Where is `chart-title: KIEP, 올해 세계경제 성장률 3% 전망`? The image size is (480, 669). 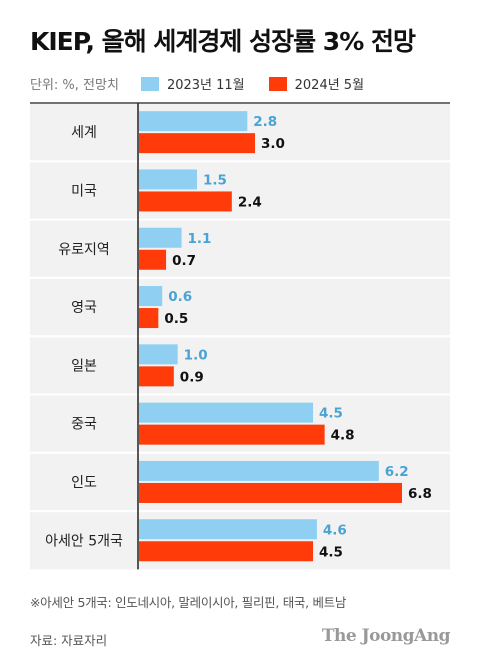
chart-title: KIEP, 올해 세계경제 성장률 3% 전망 is located at coordinates (223, 41).